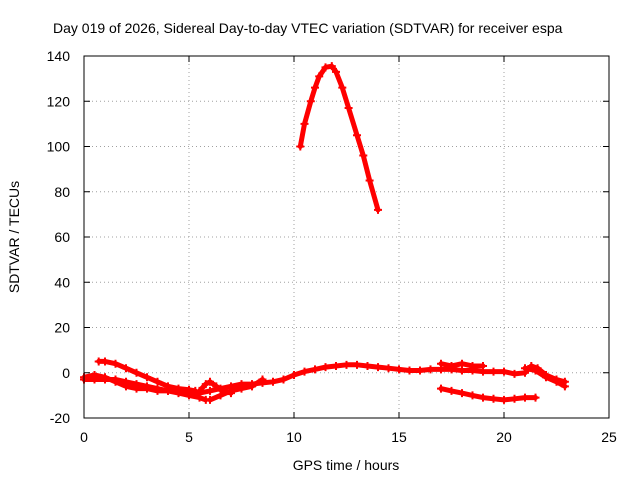  I want to click on x-tick-label: 25, so click(609, 437).